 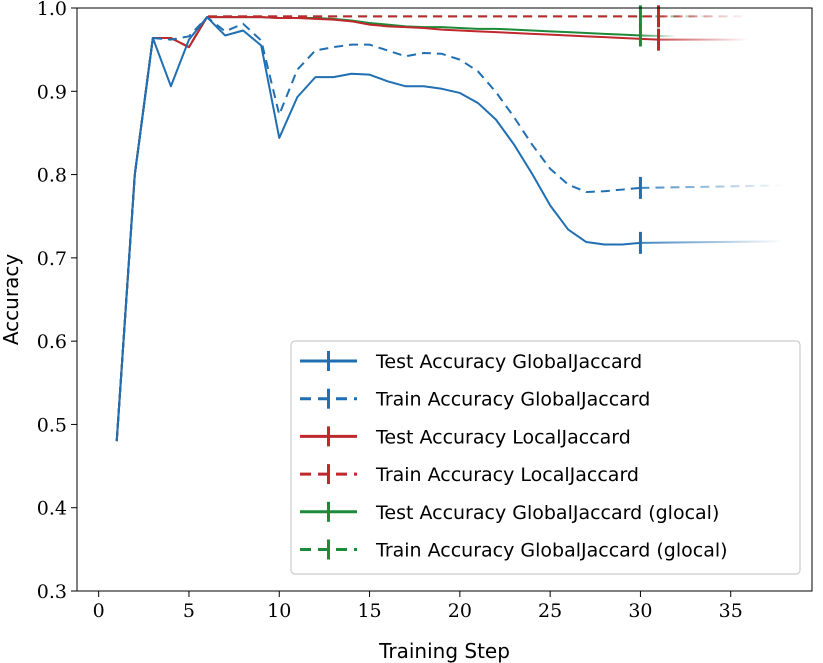 What do you see at coordinates (11, 299) in the screenshot?
I see `y-axis-label: Accuracy` at bounding box center [11, 299].